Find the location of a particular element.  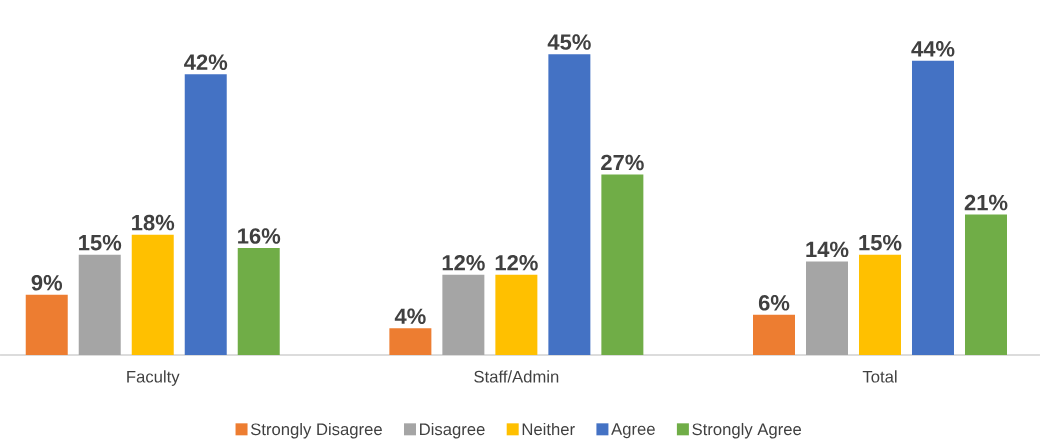

x-tick-label: Faculty is located at coordinates (153, 378).